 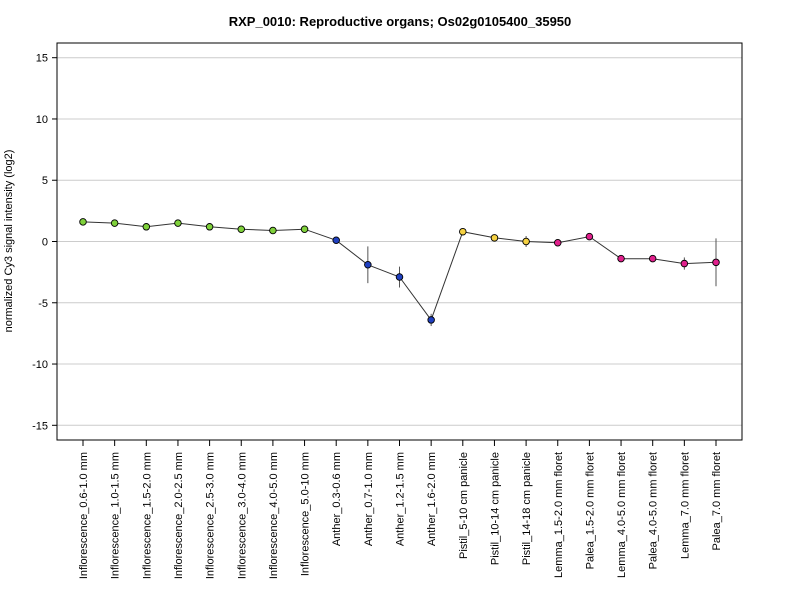 What do you see at coordinates (401, 499) in the screenshot?
I see `x-tick-label: Anther_1.2-1.5 mm` at bounding box center [401, 499].